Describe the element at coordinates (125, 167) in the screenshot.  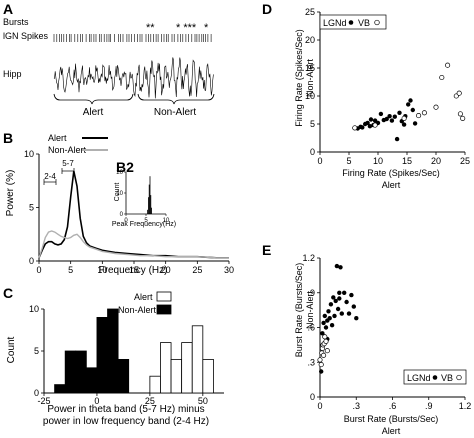
I see `panel-b2-label: B2` at that location.